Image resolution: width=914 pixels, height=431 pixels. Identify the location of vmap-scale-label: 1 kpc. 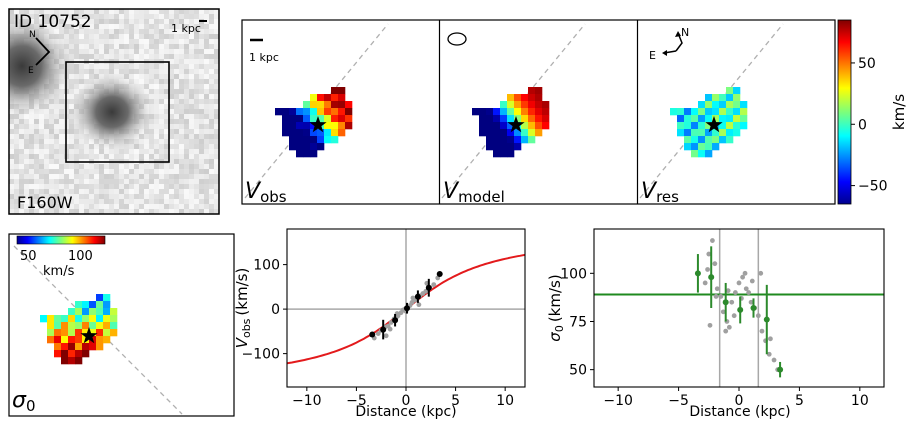
(264, 57).